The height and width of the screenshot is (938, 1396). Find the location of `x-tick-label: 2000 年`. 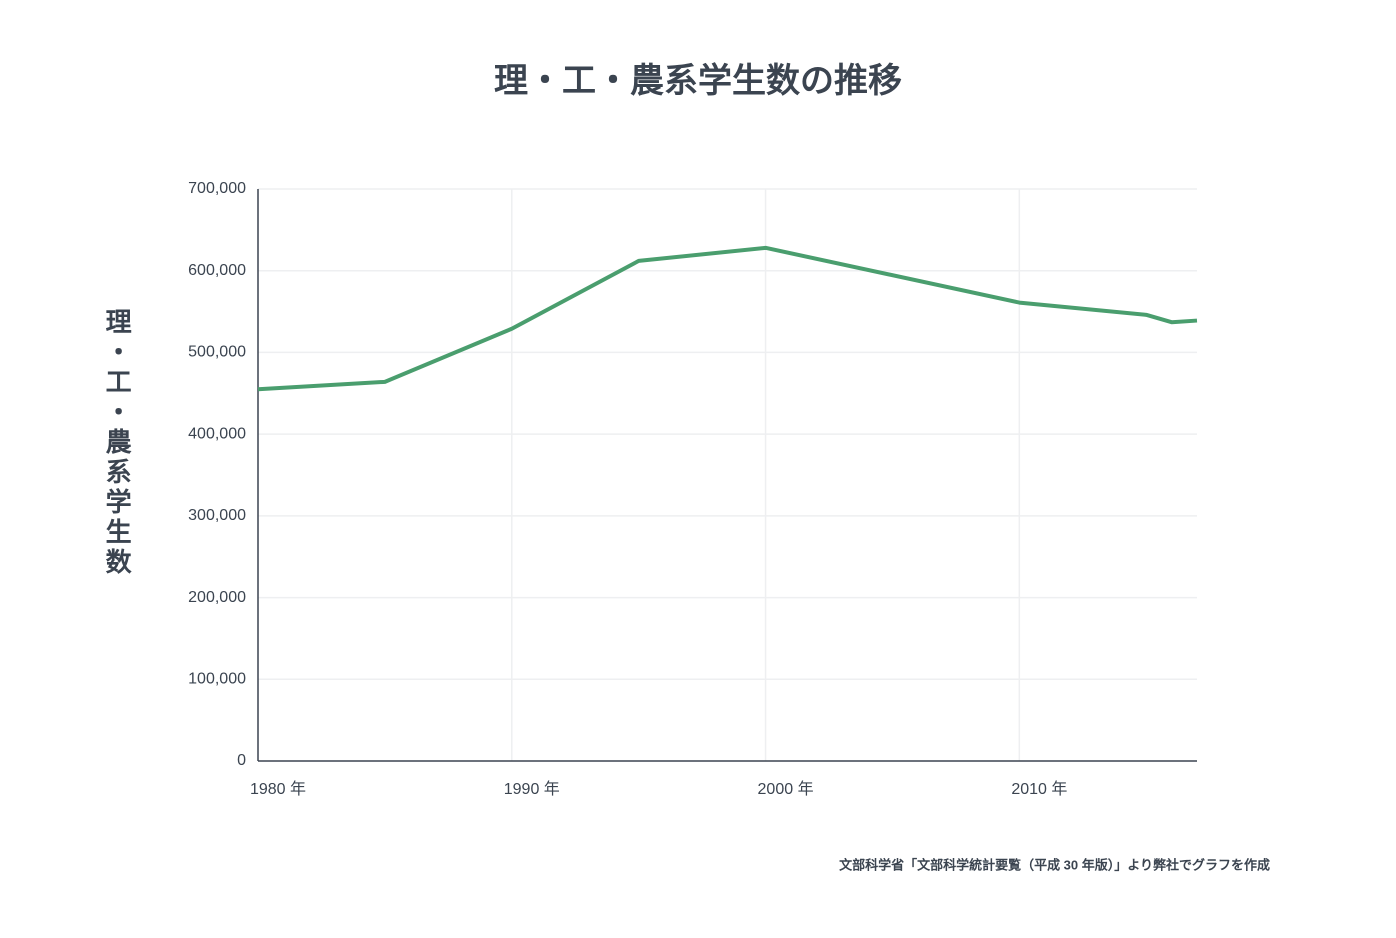

x-tick-label: 2000 年 is located at coordinates (786, 789).